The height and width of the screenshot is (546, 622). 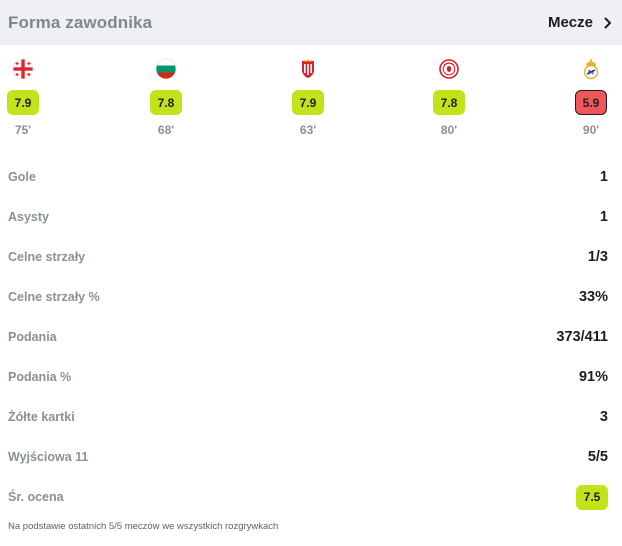 What do you see at coordinates (311, 457) in the screenshot?
I see `stat-row-starting-eleven: Wyjściowa 11 5/5` at bounding box center [311, 457].